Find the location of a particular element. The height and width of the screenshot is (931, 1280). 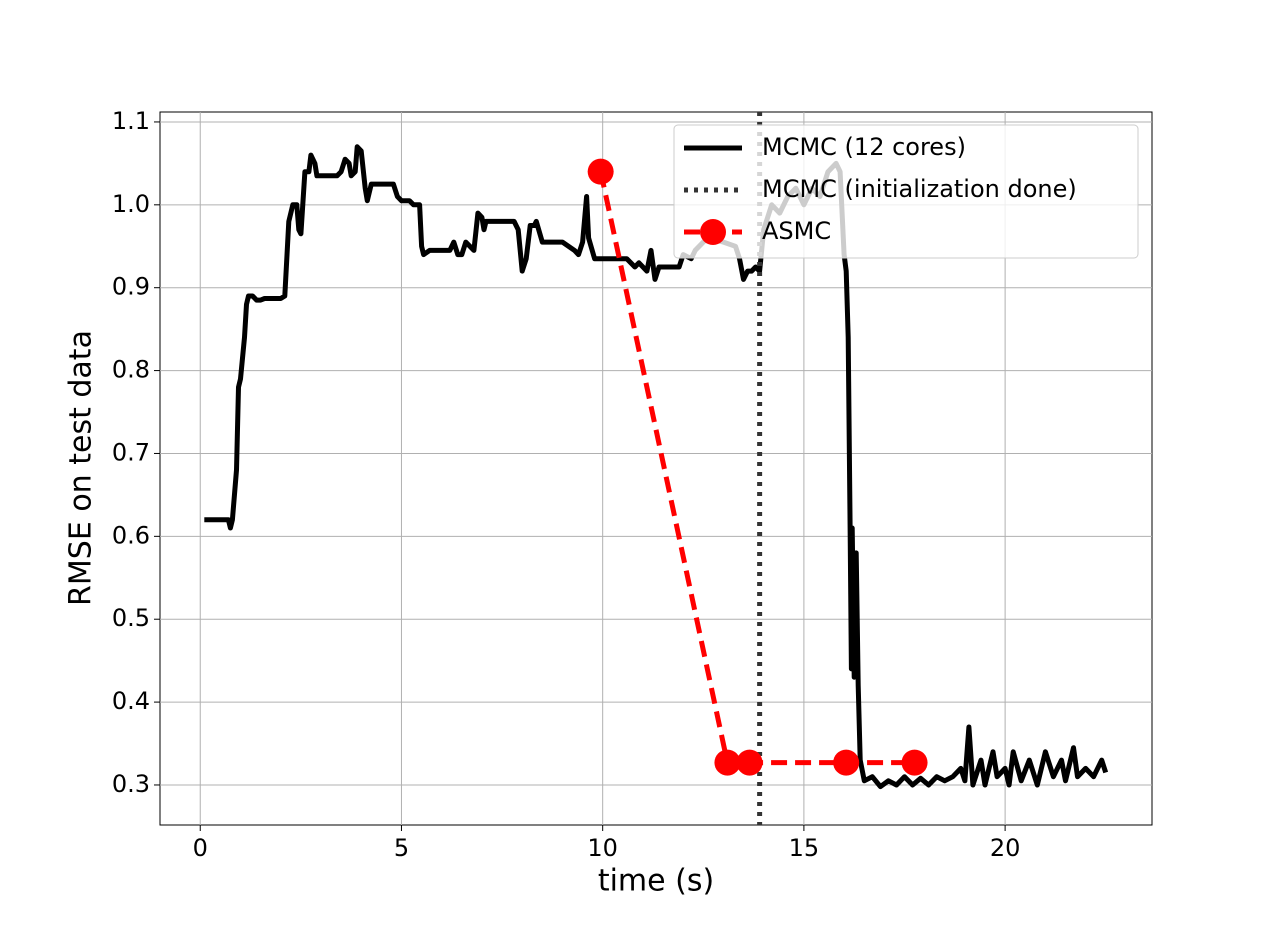

x-axis-label: time (s) is located at coordinates (656, 881).